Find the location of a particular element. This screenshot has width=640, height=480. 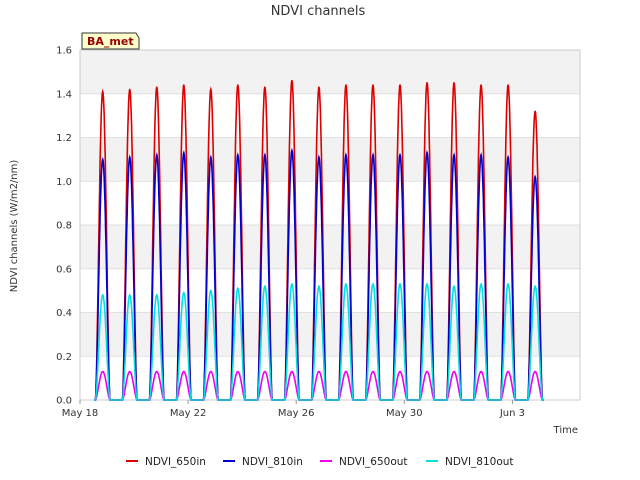

y-tick-label: 0.0 is located at coordinates (64, 401).